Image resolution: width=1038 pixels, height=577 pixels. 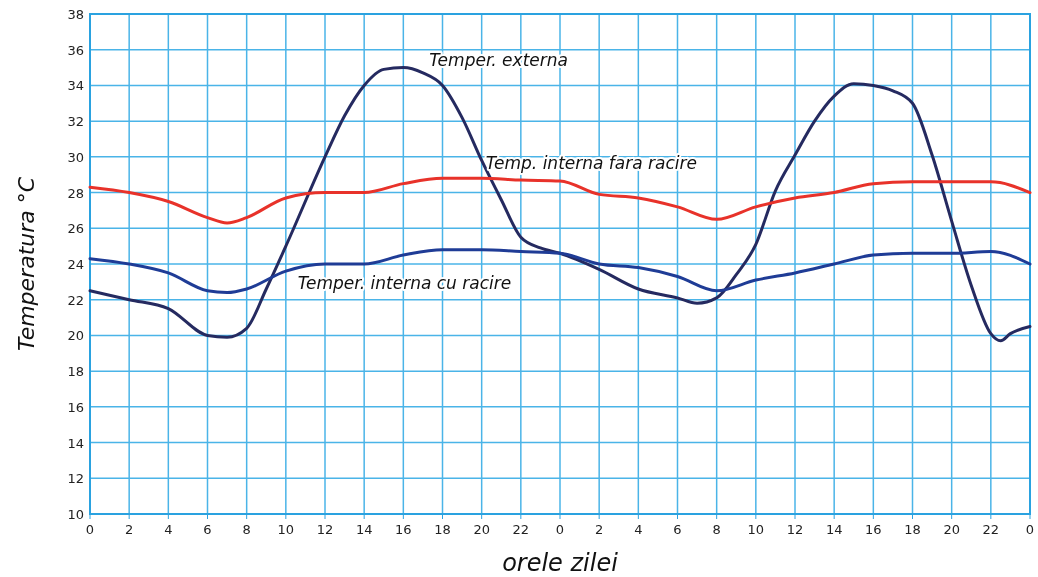 What do you see at coordinates (75, 372) in the screenshot?
I see `y-tick-label: 18` at bounding box center [75, 372].